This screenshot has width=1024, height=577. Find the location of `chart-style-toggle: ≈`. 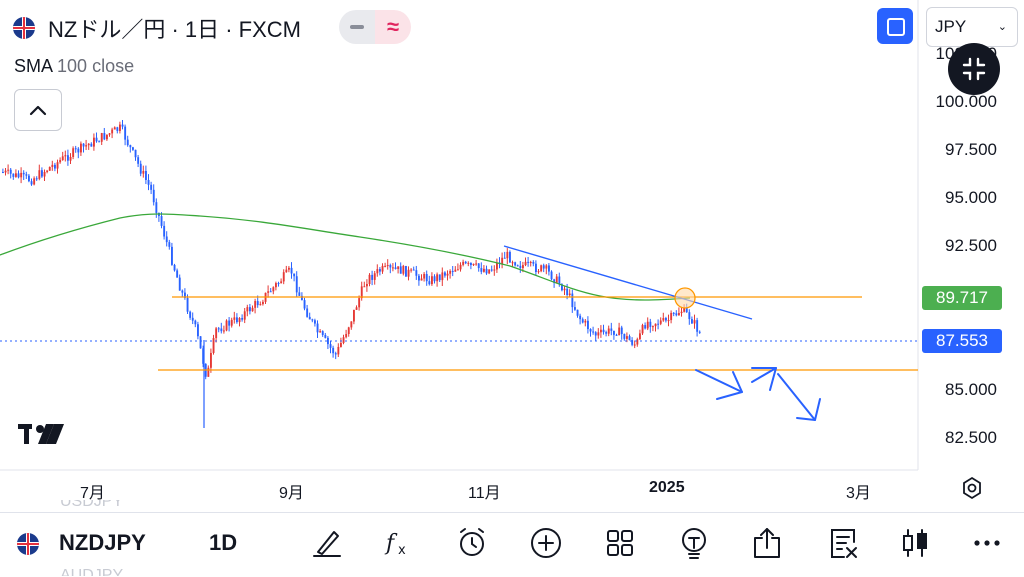

chart-style-toggle: ≈ is located at coordinates (375, 27).